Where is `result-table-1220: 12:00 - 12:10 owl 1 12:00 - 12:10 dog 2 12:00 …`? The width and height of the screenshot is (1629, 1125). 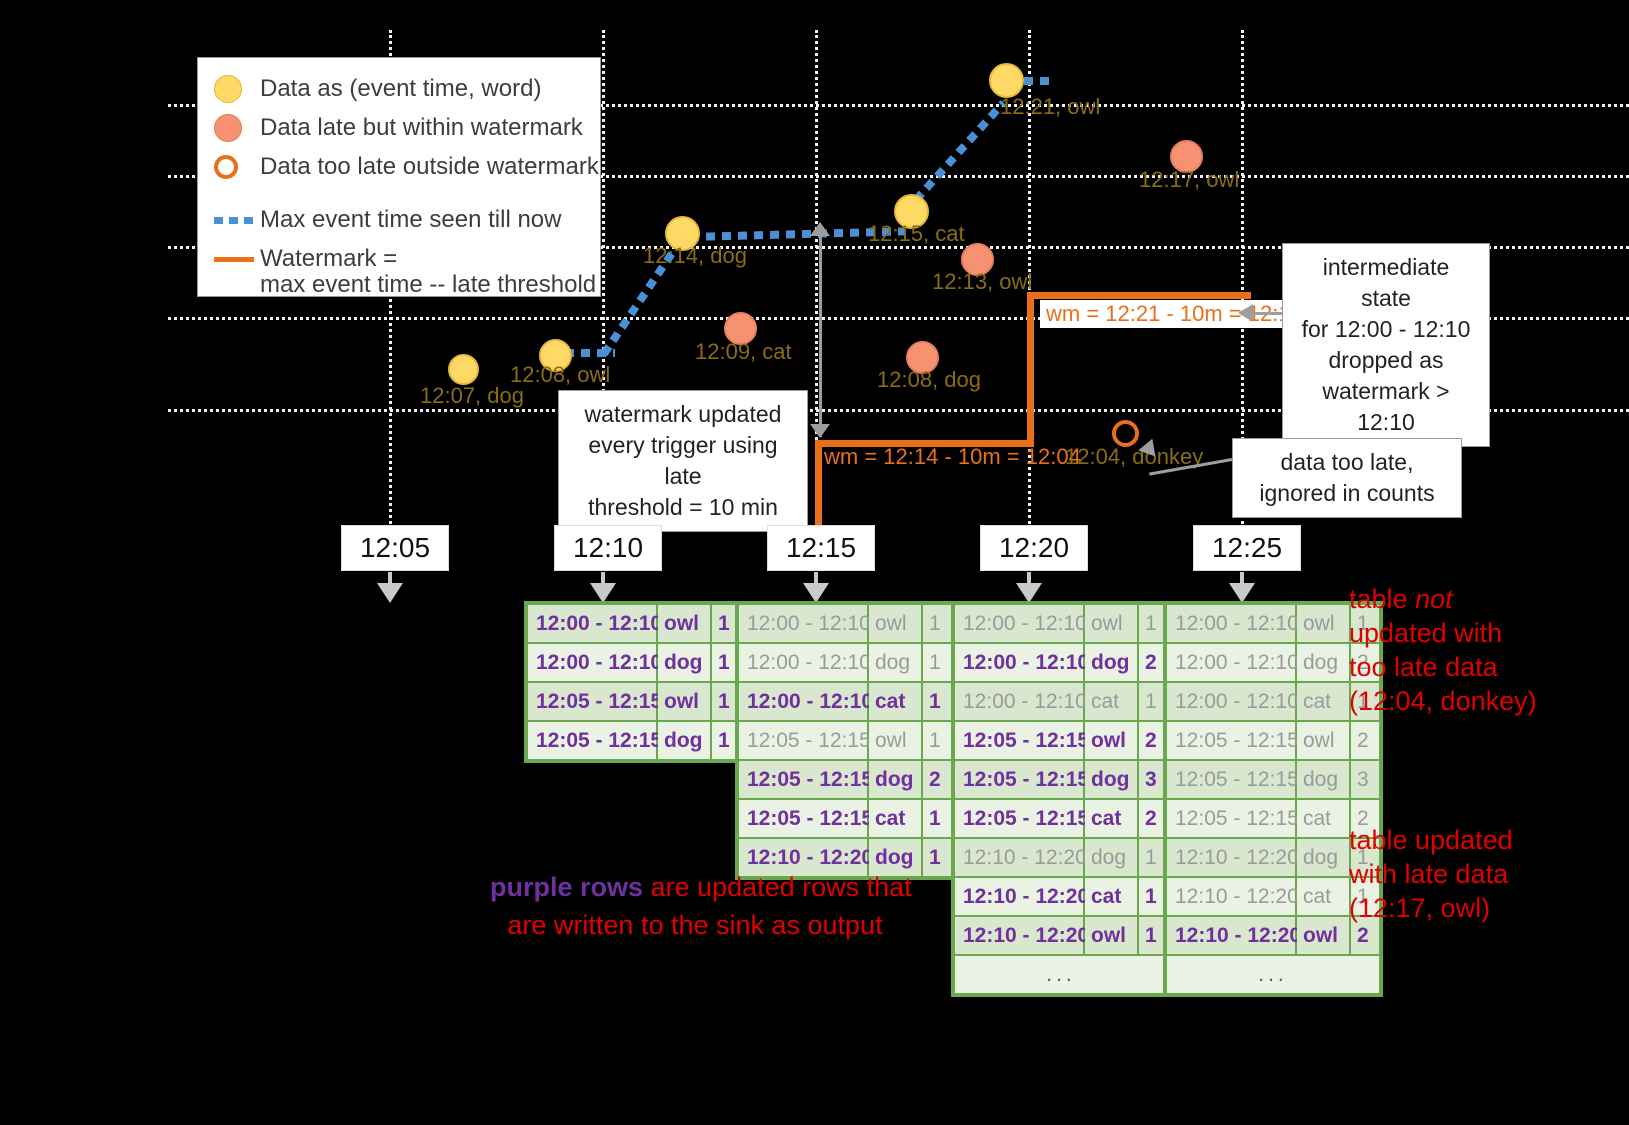 result-table-1220: 12:00 - 12:10 owl 1 12:00 - 12:10 dog 2 12:00 … is located at coordinates (1061, 799).